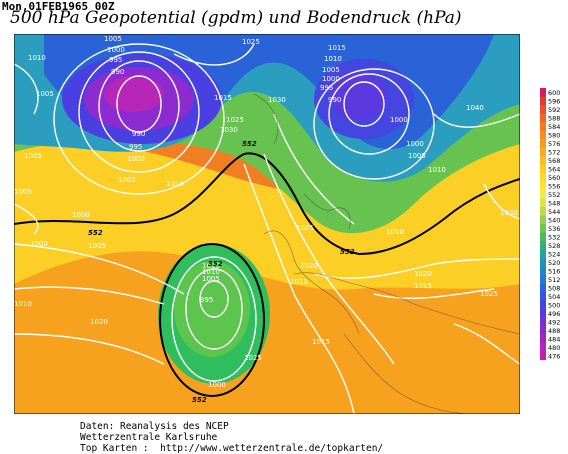 The width and height of the screenshot is (568, 454). I want to click on legend-tick-label: 520, so click(554, 263).